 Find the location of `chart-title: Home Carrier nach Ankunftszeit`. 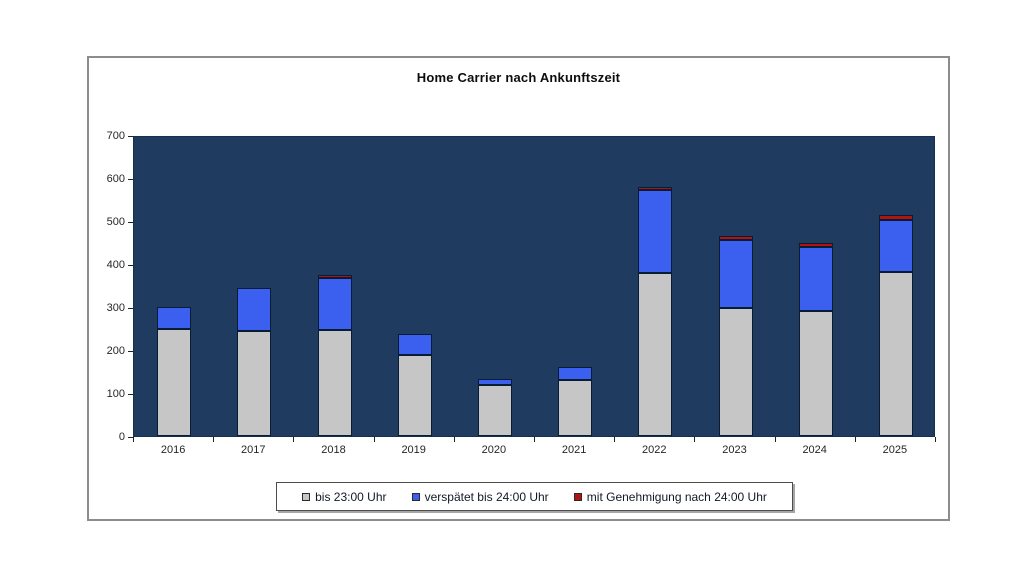

chart-title: Home Carrier nach Ankunftszeit is located at coordinates (518, 77).